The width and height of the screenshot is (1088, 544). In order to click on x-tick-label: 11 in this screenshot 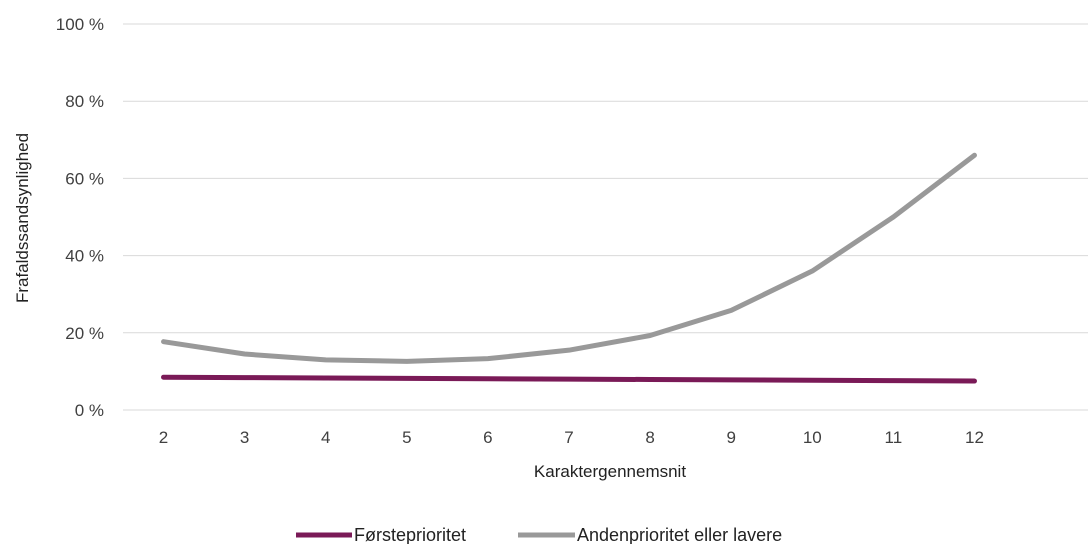, I will do `click(894, 437)`.